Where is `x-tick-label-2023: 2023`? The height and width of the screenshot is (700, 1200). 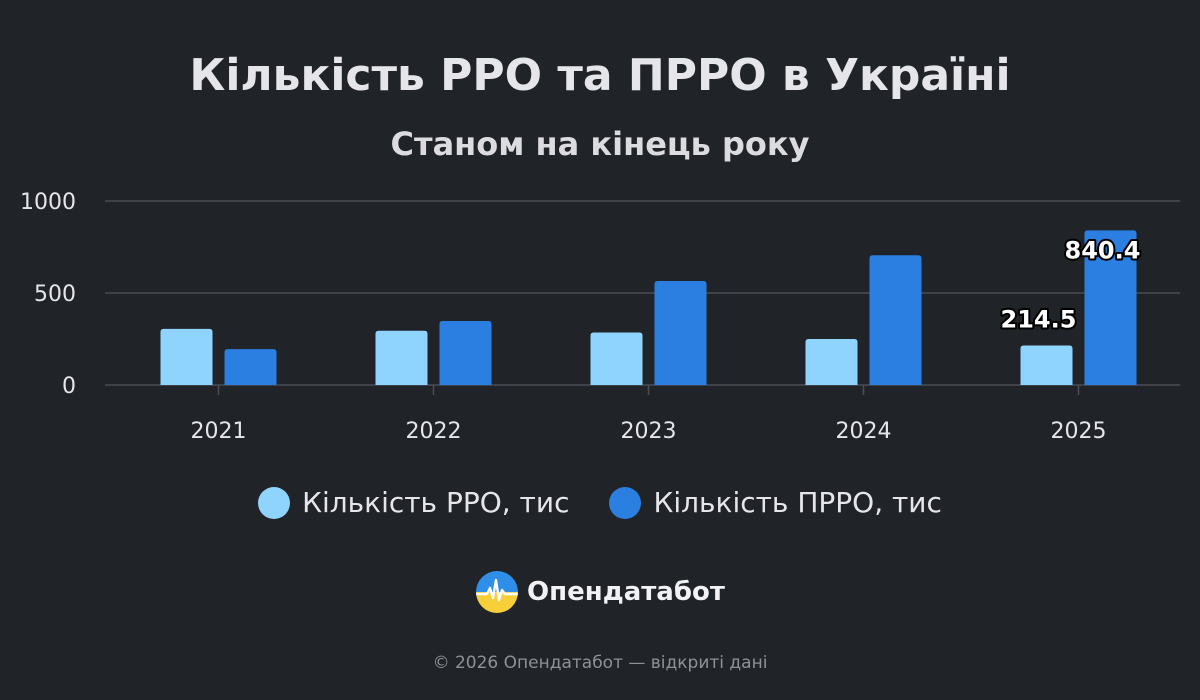
x-tick-label-2023: 2023 is located at coordinates (649, 431).